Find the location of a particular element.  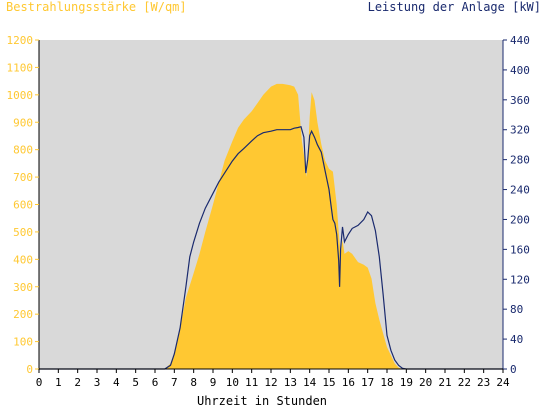

right-tick-label: 400 is located at coordinates (520, 70).